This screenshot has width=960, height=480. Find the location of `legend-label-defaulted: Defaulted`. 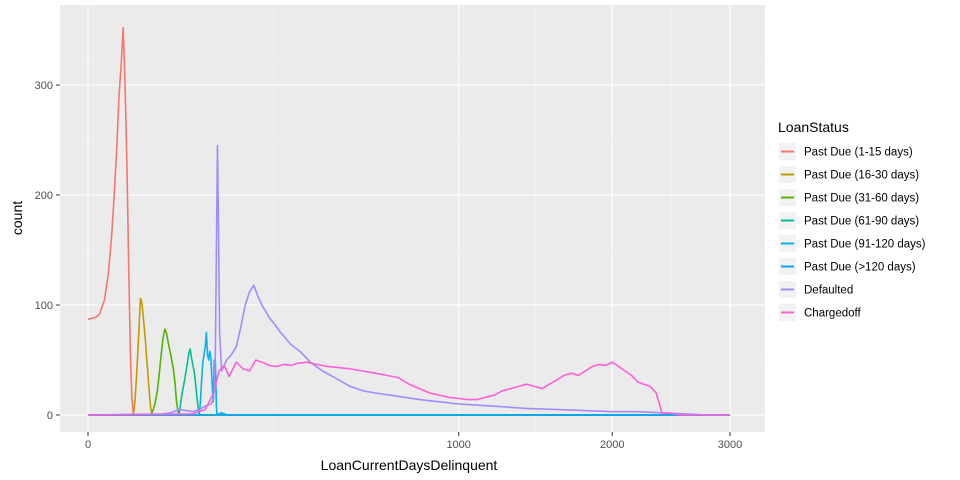

legend-label-defaulted: Defaulted is located at coordinates (828, 291).